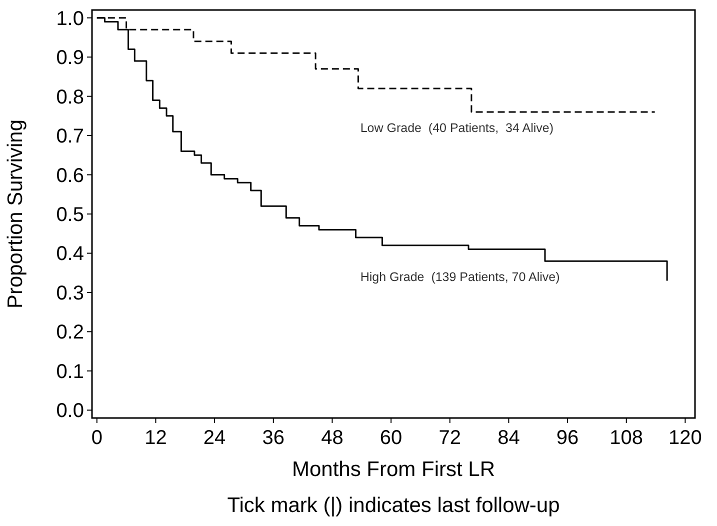 The image size is (717, 526). Describe the element at coordinates (70, 215) in the screenshot. I see `y-tick-label: 0.5` at that location.